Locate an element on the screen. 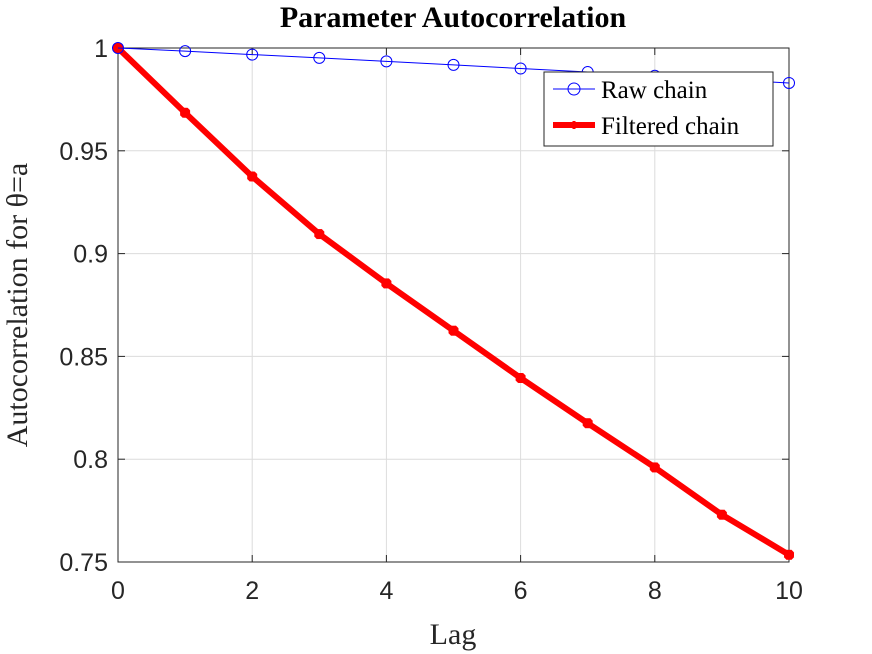 The image size is (872, 654). y-tick-label: 0.95 is located at coordinates (83, 152).